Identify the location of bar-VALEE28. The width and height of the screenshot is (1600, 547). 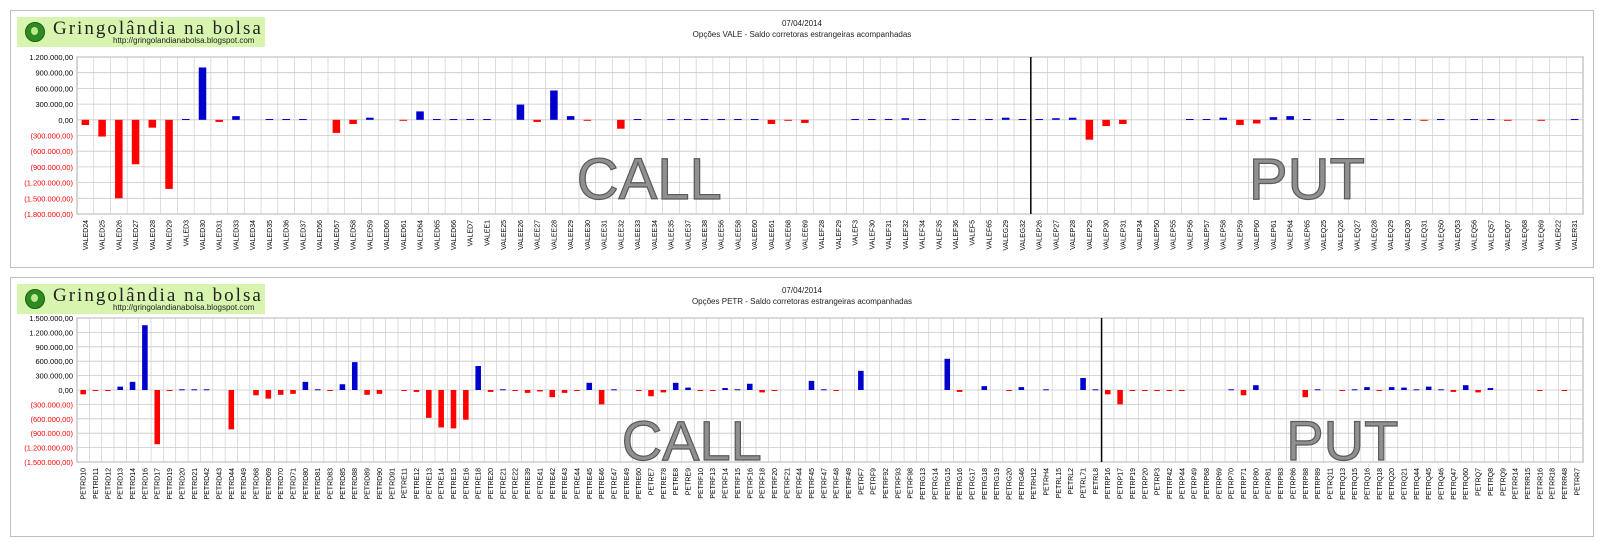
(554, 105).